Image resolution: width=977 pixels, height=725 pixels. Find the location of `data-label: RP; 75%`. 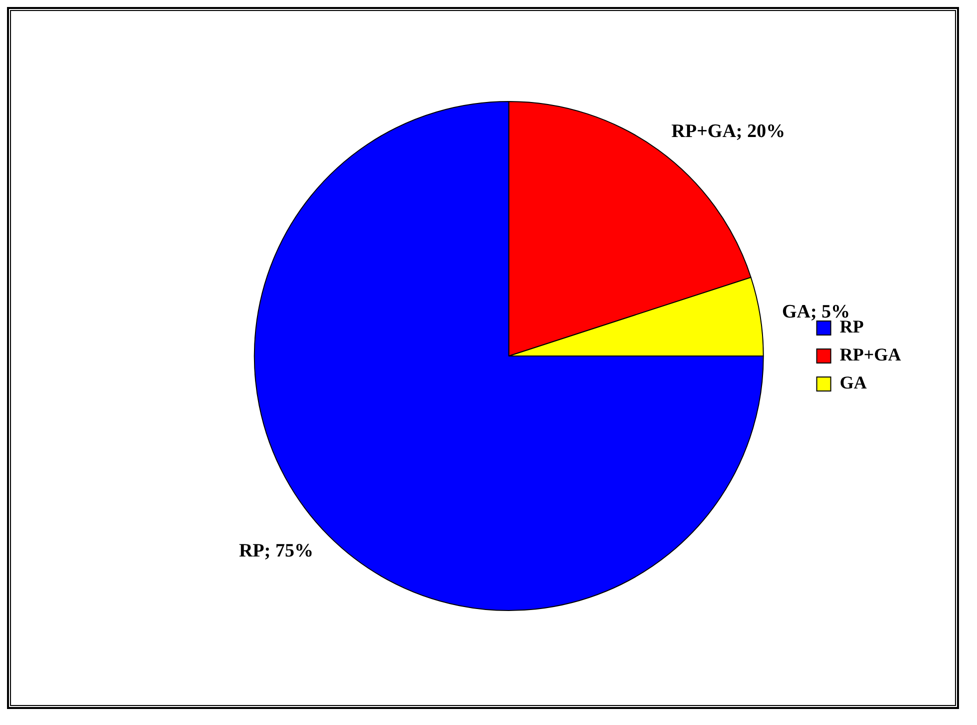

data-label: RP; 75% is located at coordinates (276, 551).